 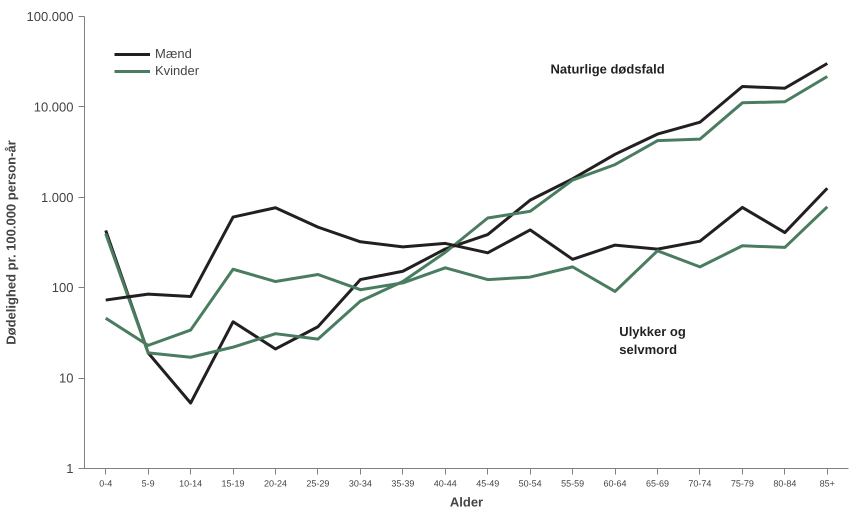 What do you see at coordinates (488, 483) in the screenshot?
I see `x-tick-label: 45-49` at bounding box center [488, 483].